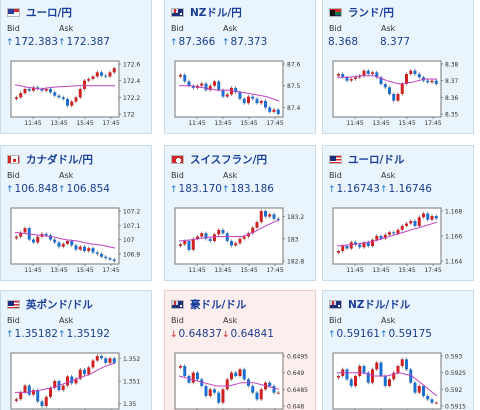 Image resolution: width=480 pixels, height=410 pixels. I want to click on chart-area: 183.2 183 182.8 11:45 13:45 15:45 17:45, so click(240, 239).